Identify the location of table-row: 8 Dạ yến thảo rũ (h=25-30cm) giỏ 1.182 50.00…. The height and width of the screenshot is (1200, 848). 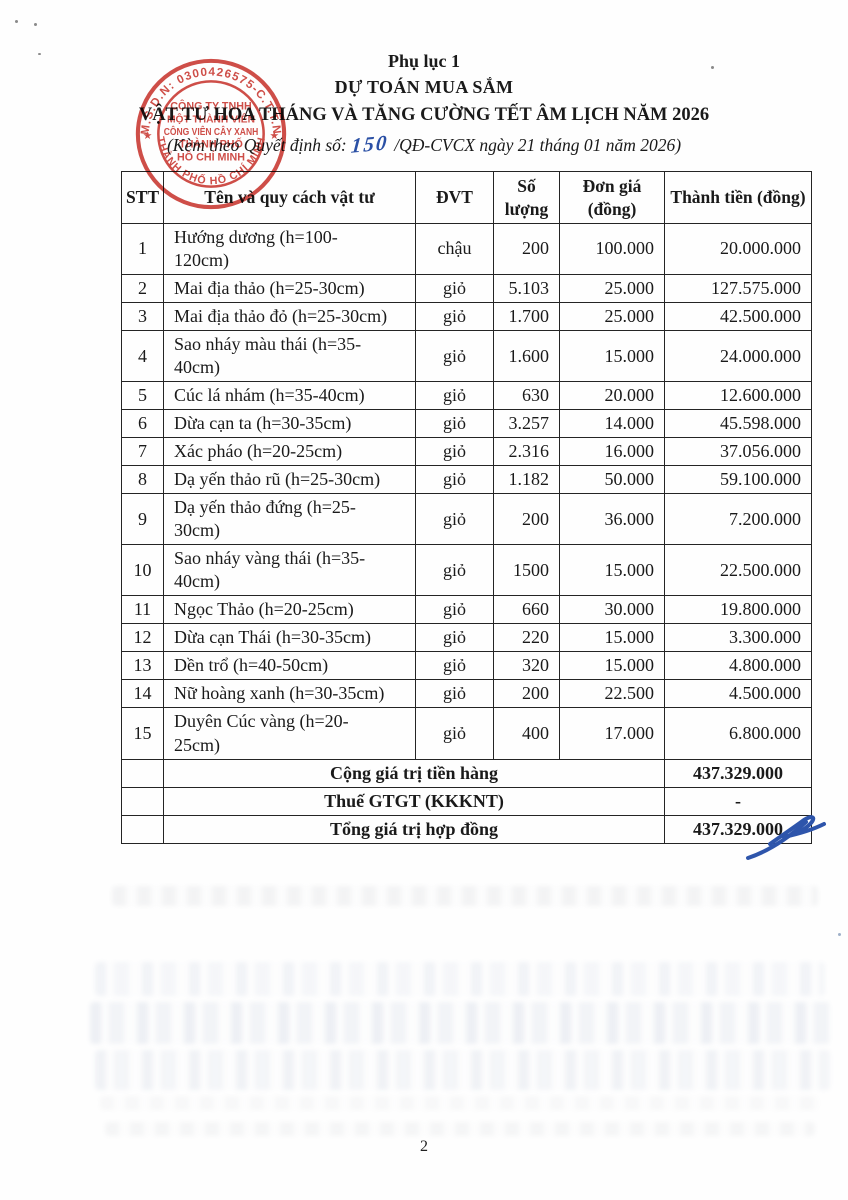
(466, 480).